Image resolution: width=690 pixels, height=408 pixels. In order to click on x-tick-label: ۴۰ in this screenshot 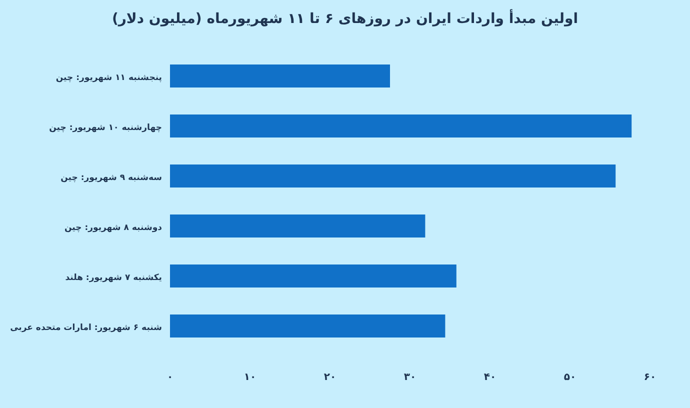, I will do `click(490, 377)`.